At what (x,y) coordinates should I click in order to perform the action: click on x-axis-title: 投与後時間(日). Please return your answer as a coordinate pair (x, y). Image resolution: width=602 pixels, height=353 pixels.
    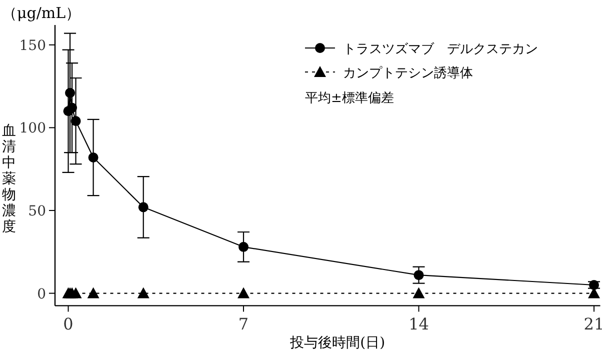
    Looking at the image, I should click on (337, 343).